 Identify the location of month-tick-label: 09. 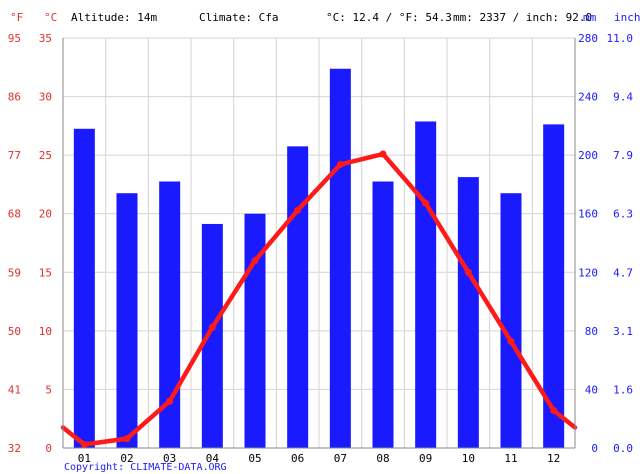
(425, 458).